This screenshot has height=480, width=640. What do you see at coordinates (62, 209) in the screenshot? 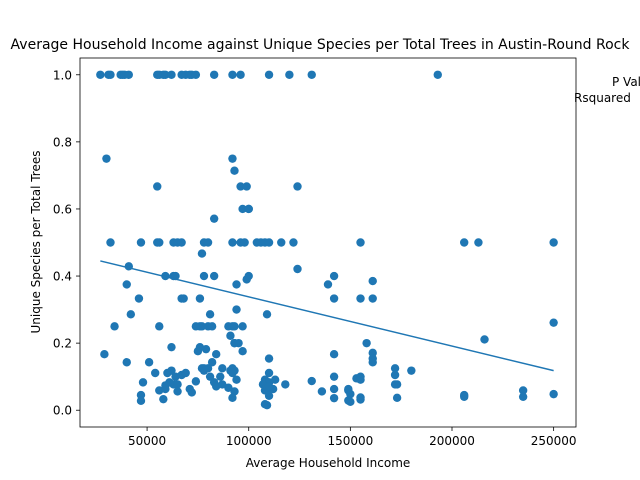
I see `y-tick-label: 0.6` at bounding box center [62, 209].